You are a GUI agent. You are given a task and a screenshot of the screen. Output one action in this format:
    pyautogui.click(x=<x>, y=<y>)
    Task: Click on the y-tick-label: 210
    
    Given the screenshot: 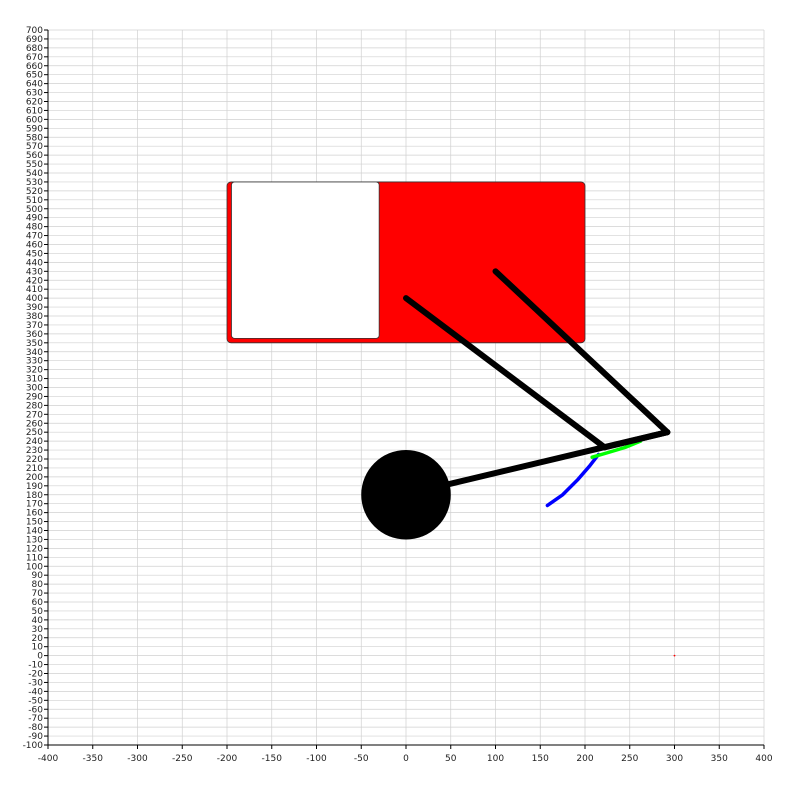 What is the action you would take?
    pyautogui.click(x=34, y=469)
    